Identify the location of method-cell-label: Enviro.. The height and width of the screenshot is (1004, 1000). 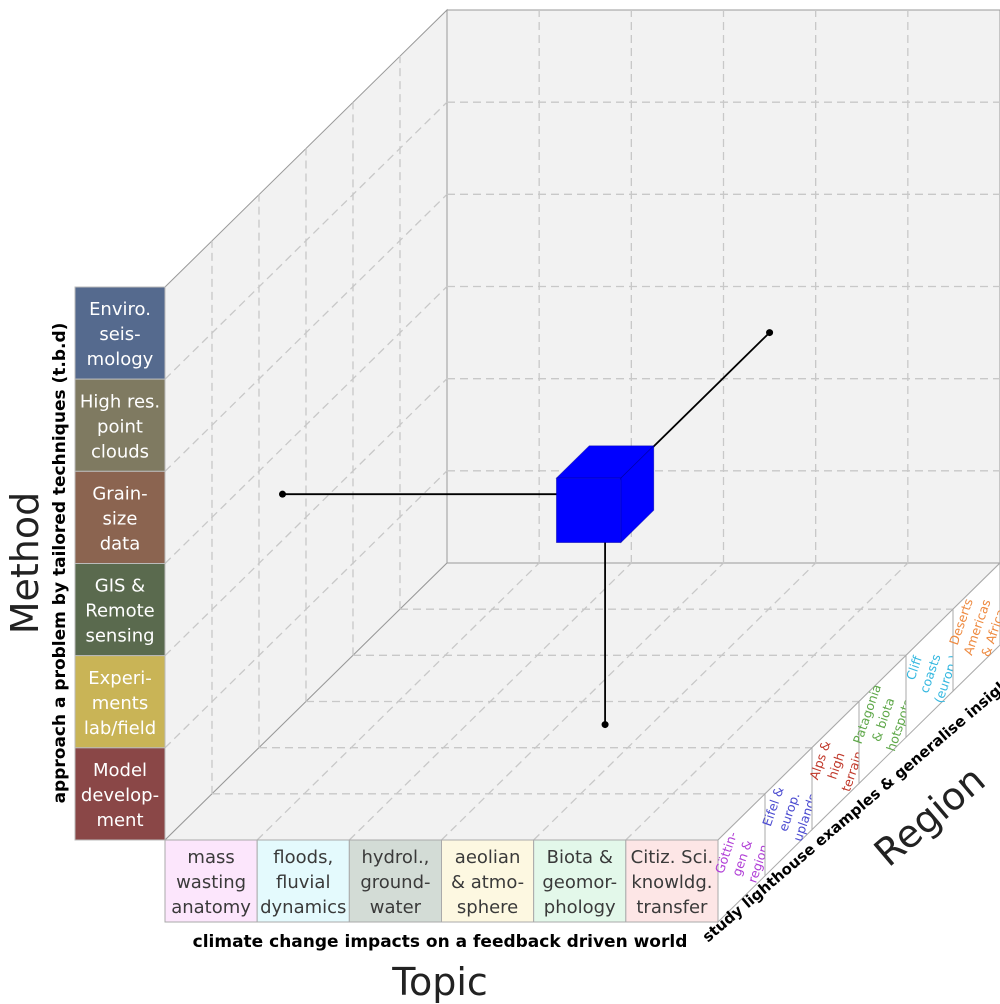
(120, 309).